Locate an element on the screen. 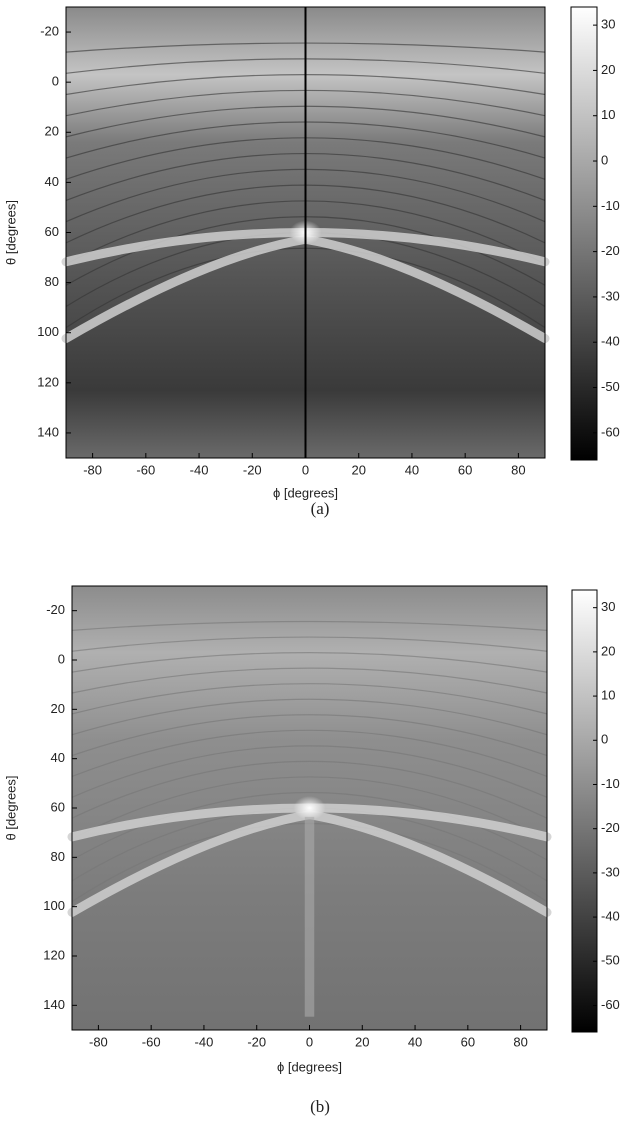 This screenshot has height=1132, width=635. main-beam is located at coordinates (309, 808).